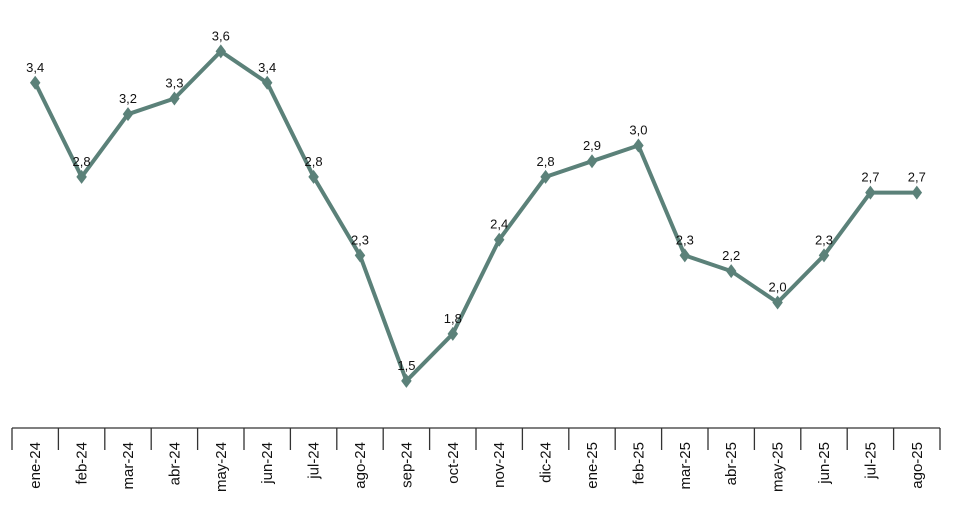  Describe the element at coordinates (128, 466) in the screenshot. I see `x-tick-label: mar-24` at that location.